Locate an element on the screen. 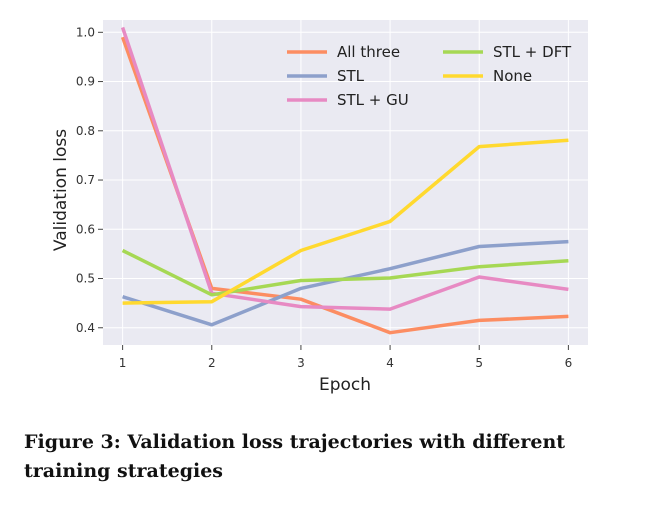 The width and height of the screenshot is (667, 513). x-tick-label: 3 is located at coordinates (301, 363).